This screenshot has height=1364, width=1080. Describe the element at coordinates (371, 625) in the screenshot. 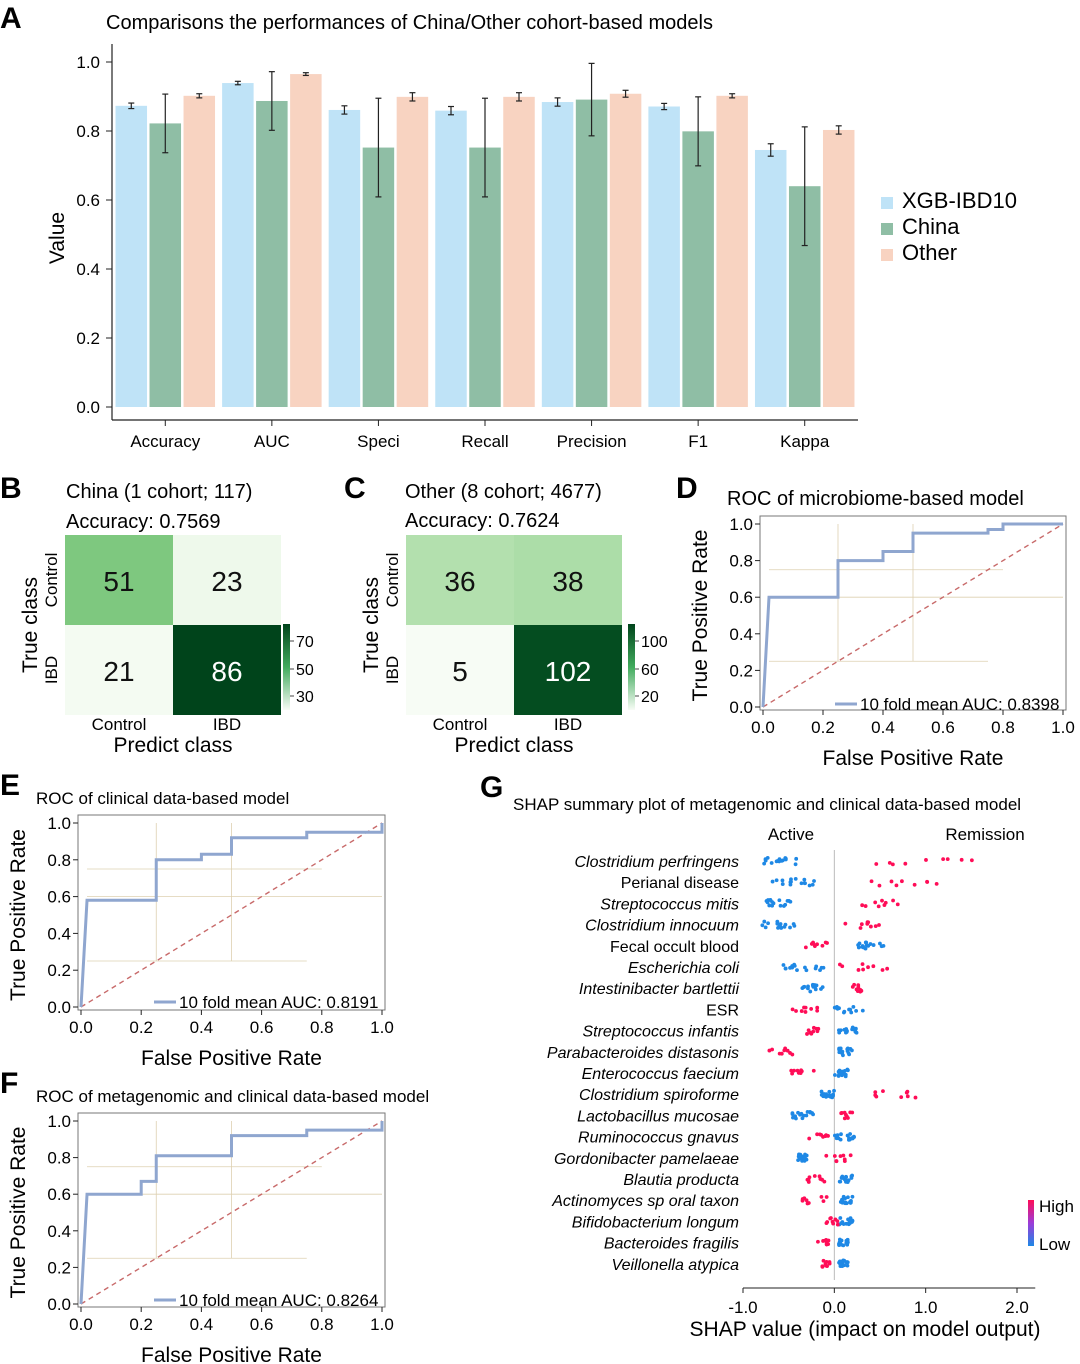

I see `cm-y-axis-title: True class` at that location.